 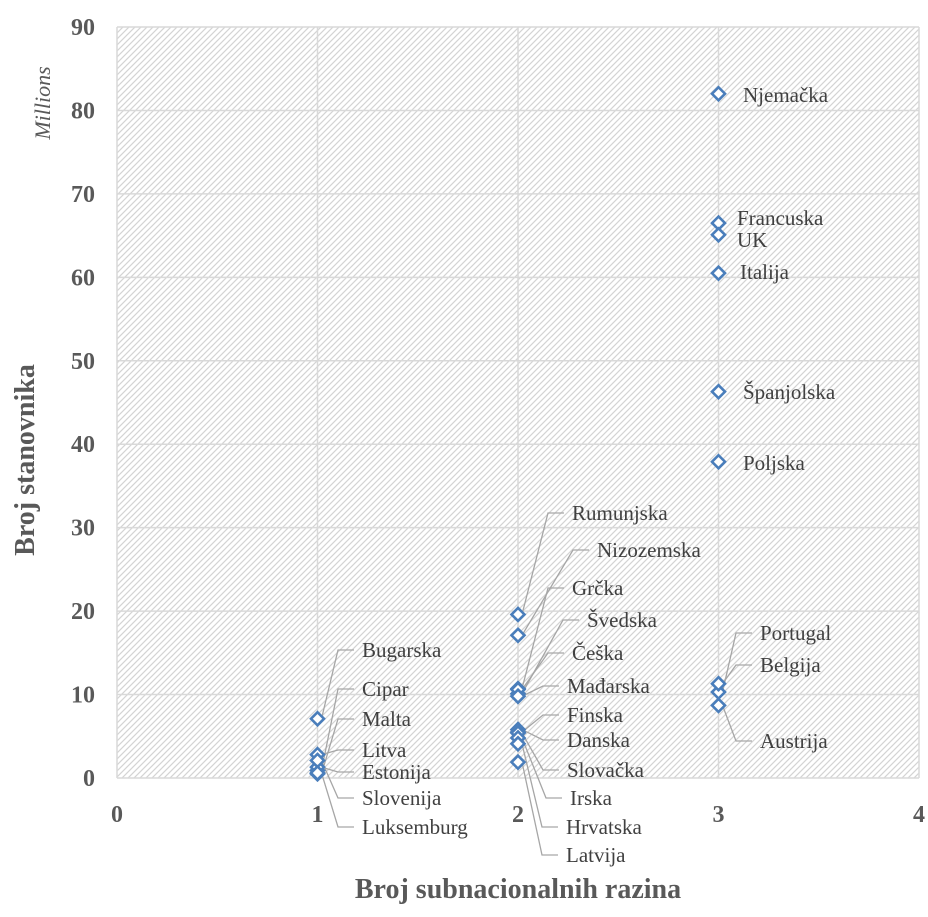 What do you see at coordinates (384, 750) in the screenshot?
I see `point-label: Litva` at bounding box center [384, 750].